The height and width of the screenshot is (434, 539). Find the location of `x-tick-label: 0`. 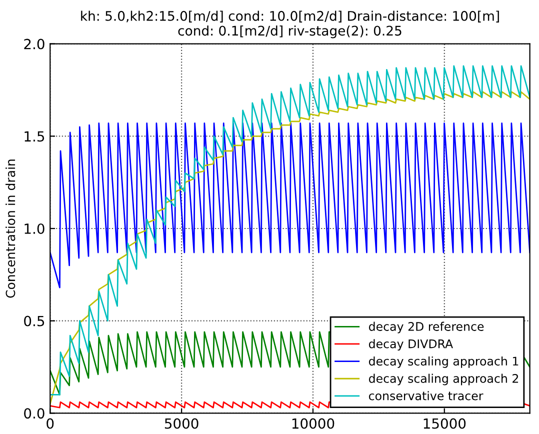

x-tick-label: 0 is located at coordinates (50, 423).